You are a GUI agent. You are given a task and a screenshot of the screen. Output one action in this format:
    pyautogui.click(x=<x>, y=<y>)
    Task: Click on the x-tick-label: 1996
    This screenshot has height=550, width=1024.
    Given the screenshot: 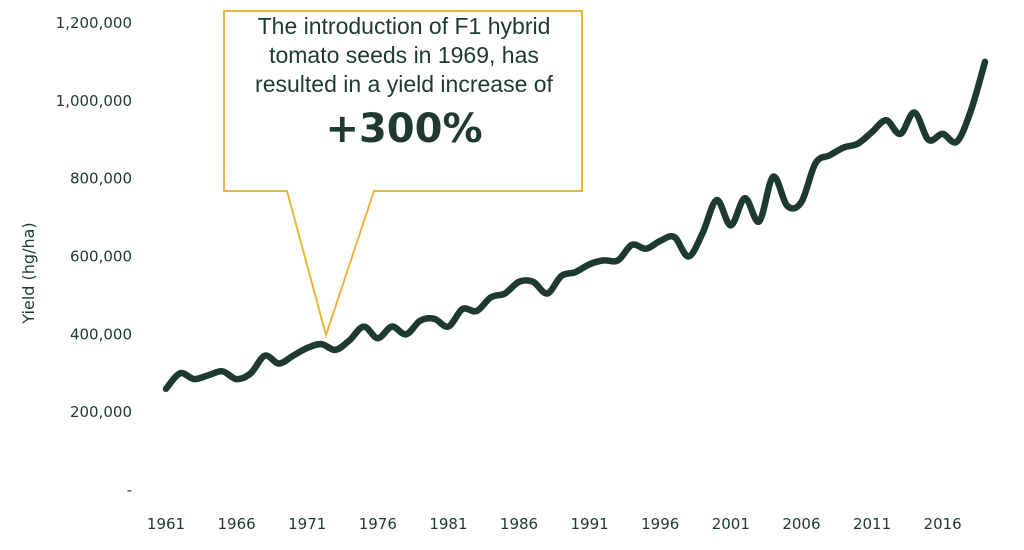 What is the action you would take?
    pyautogui.click(x=660, y=524)
    